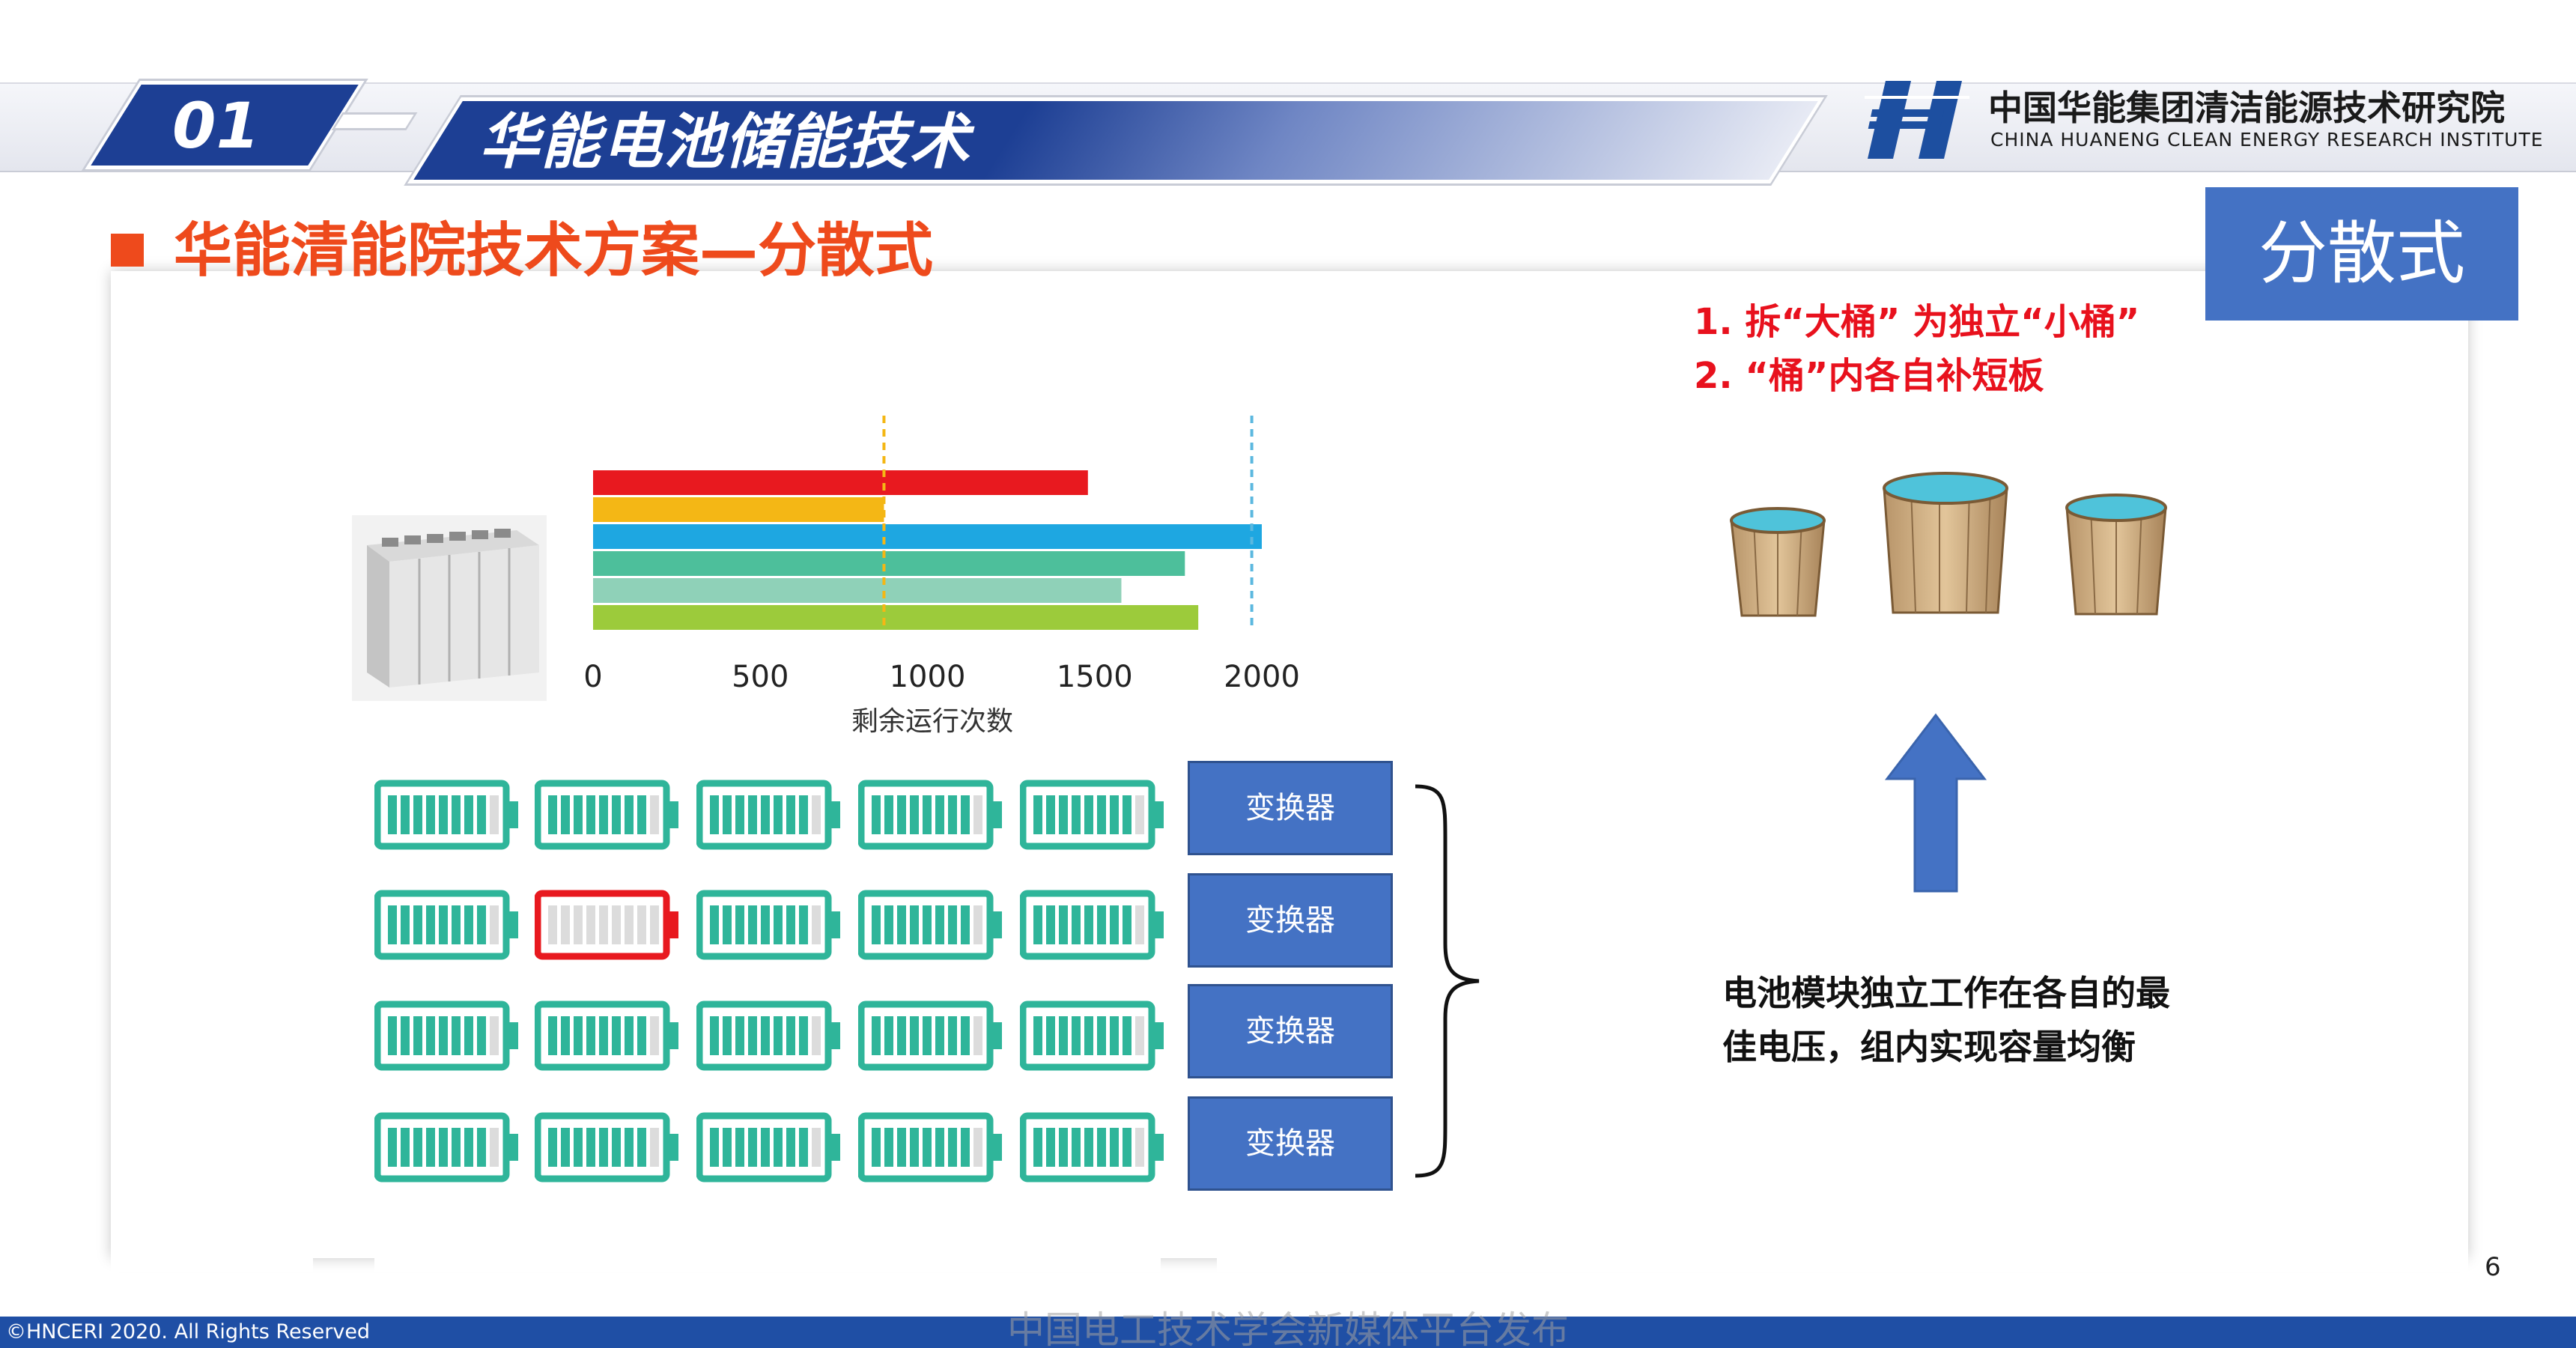  What do you see at coordinates (1447, 981) in the screenshot?
I see `grouping-brace` at bounding box center [1447, 981].